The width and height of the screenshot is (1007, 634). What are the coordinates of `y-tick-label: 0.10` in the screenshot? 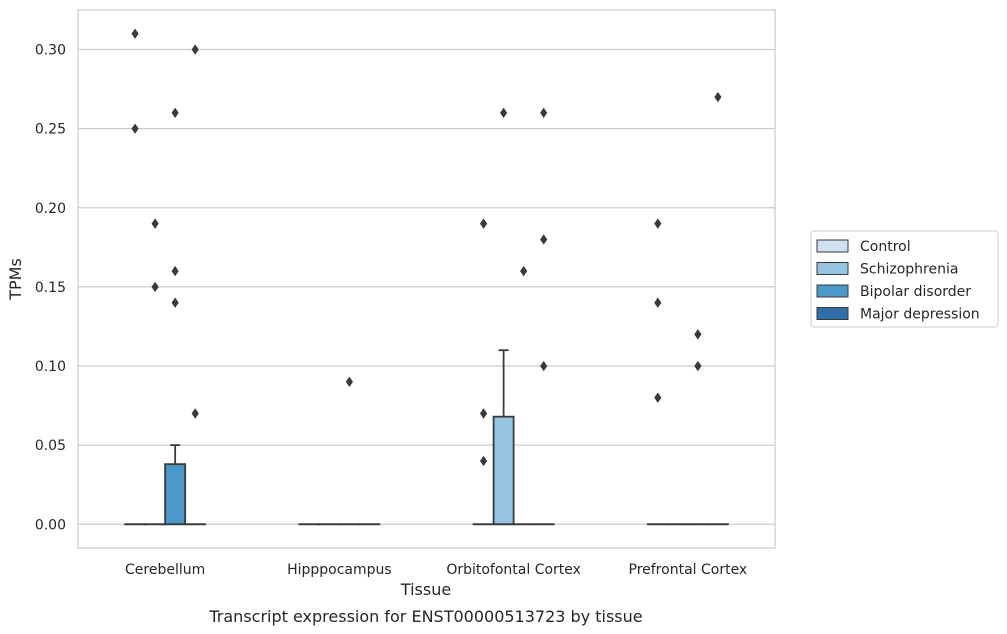 It's located at (50, 367).